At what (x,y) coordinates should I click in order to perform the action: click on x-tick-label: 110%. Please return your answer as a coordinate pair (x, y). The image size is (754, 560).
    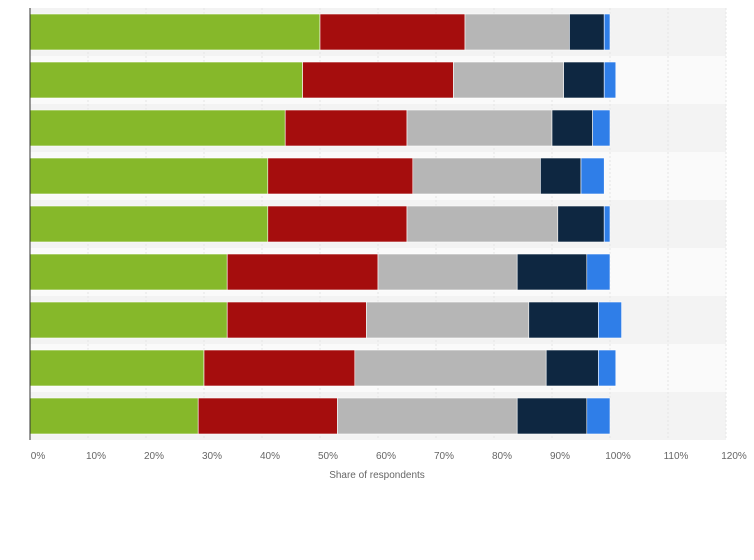
    Looking at the image, I should click on (676, 456).